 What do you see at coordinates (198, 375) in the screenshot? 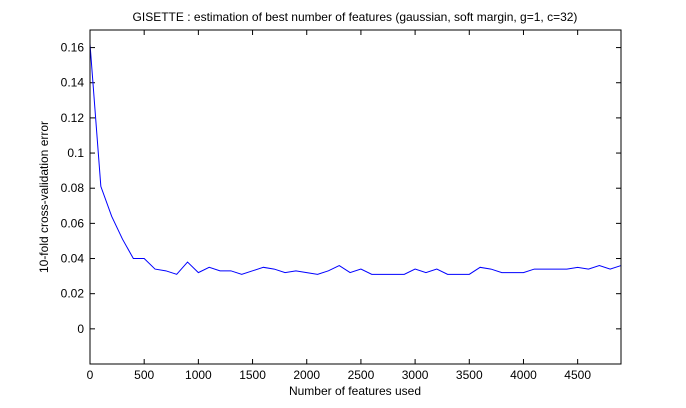
I see `x-tick-label: 1000` at bounding box center [198, 375].